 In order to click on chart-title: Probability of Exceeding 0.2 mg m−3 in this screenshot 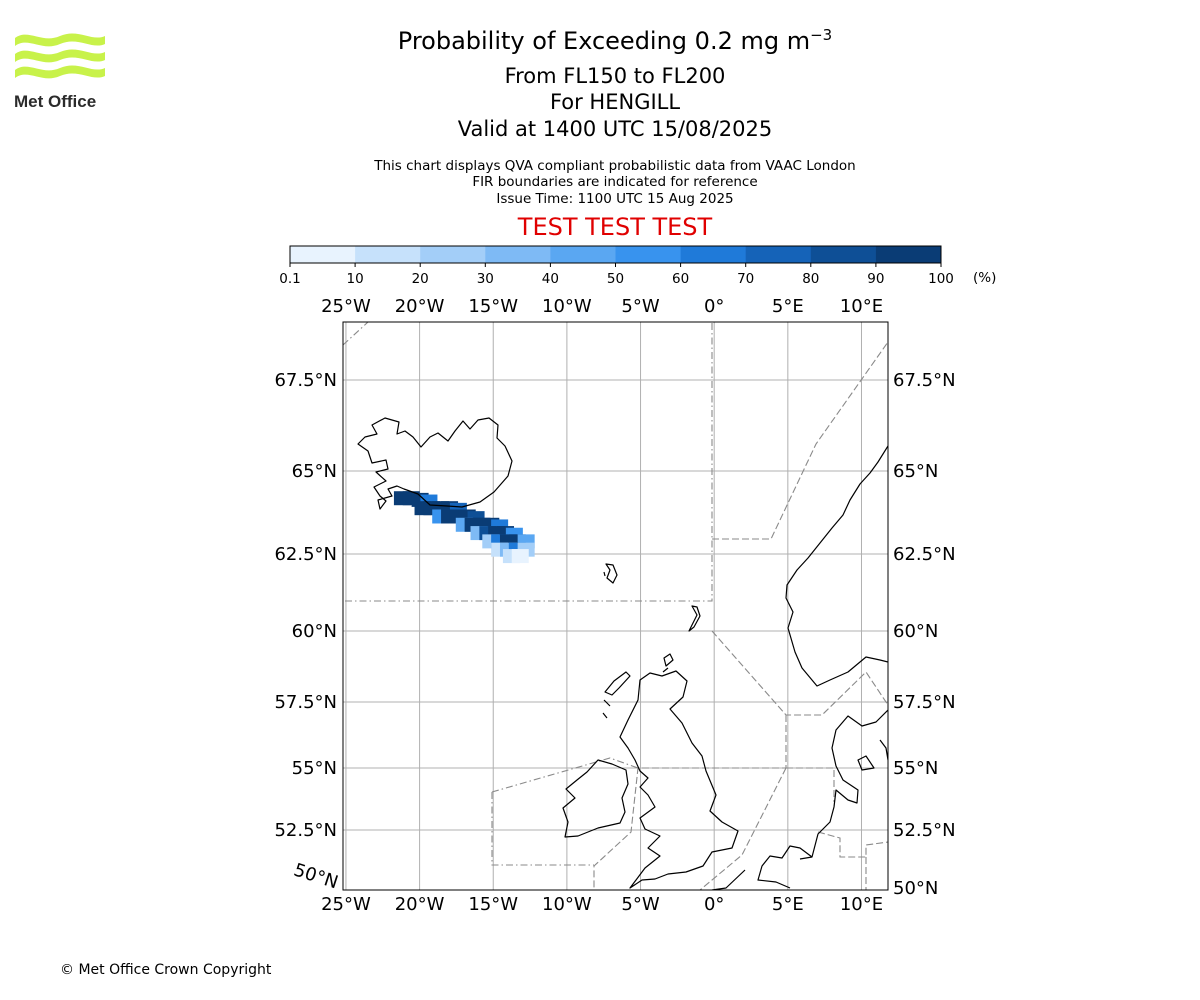, I will do `click(615, 40)`.